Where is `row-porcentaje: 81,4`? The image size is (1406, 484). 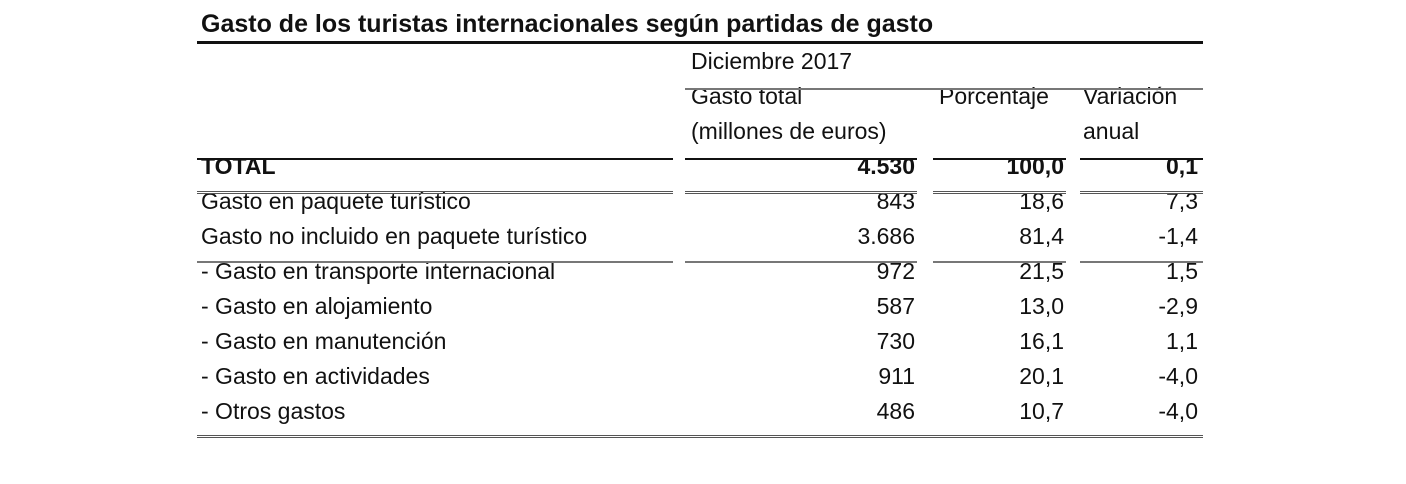
row-porcentaje: 81,4 is located at coordinates (1041, 236).